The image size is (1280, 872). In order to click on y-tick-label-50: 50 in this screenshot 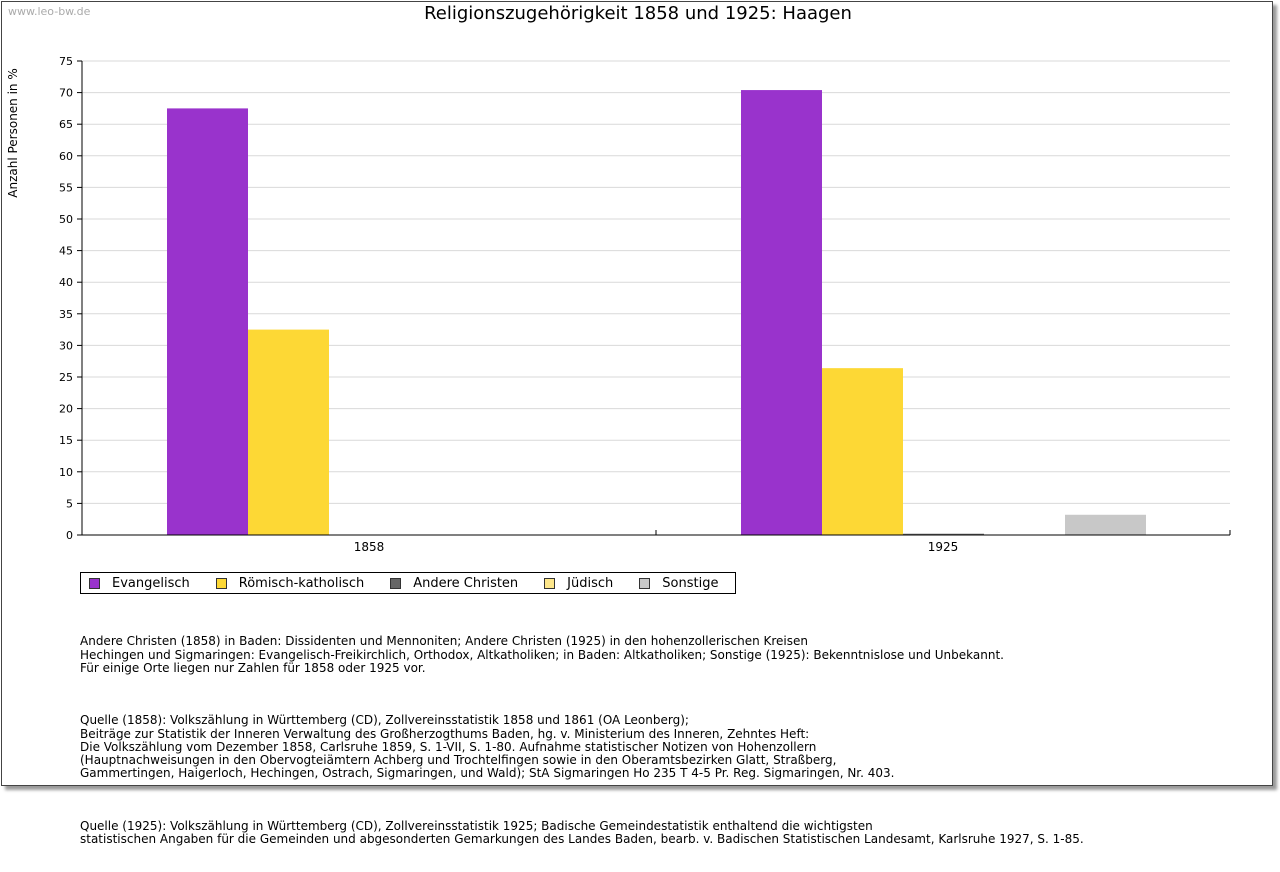, I will do `click(66, 219)`.